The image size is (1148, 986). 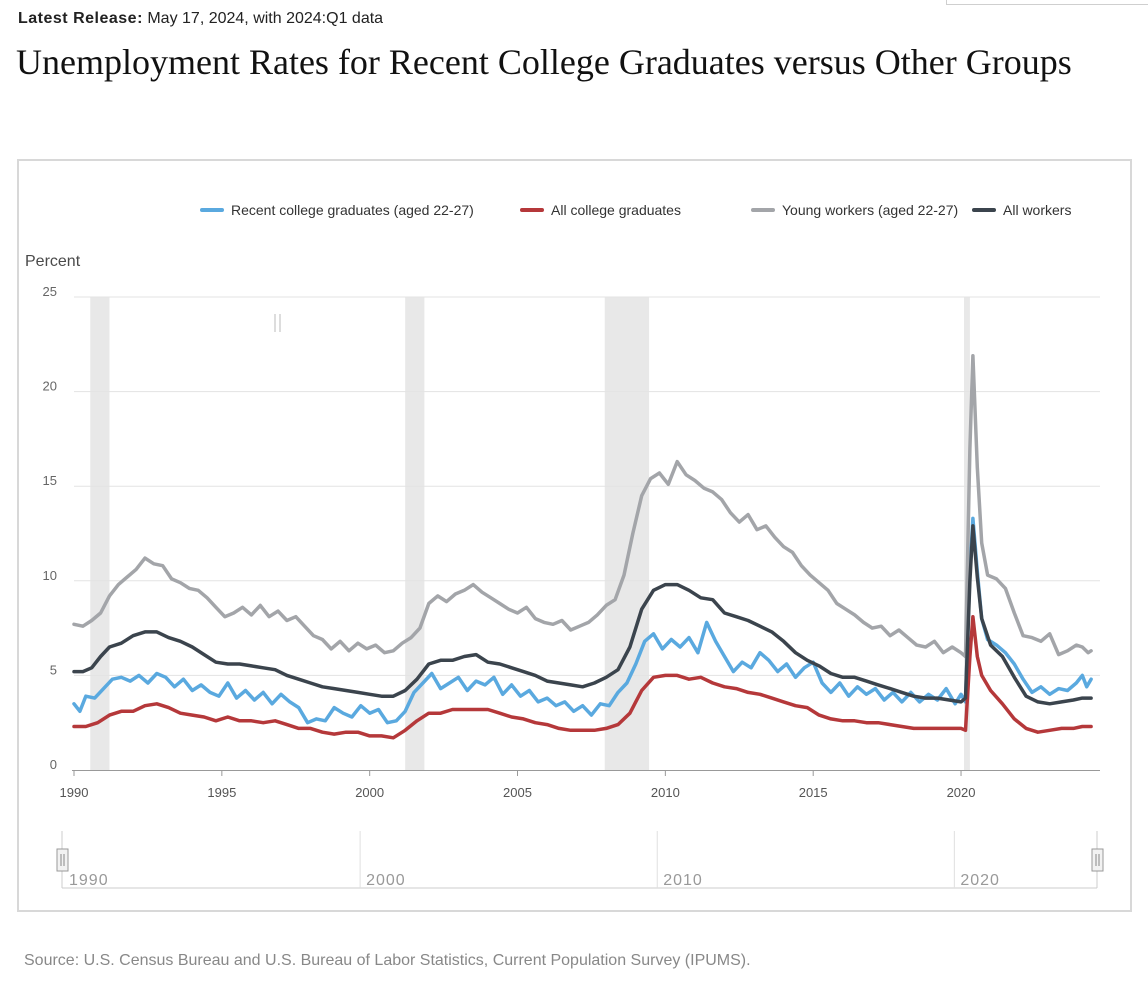 What do you see at coordinates (50, 291) in the screenshot?
I see `y-tick-label: 25` at bounding box center [50, 291].